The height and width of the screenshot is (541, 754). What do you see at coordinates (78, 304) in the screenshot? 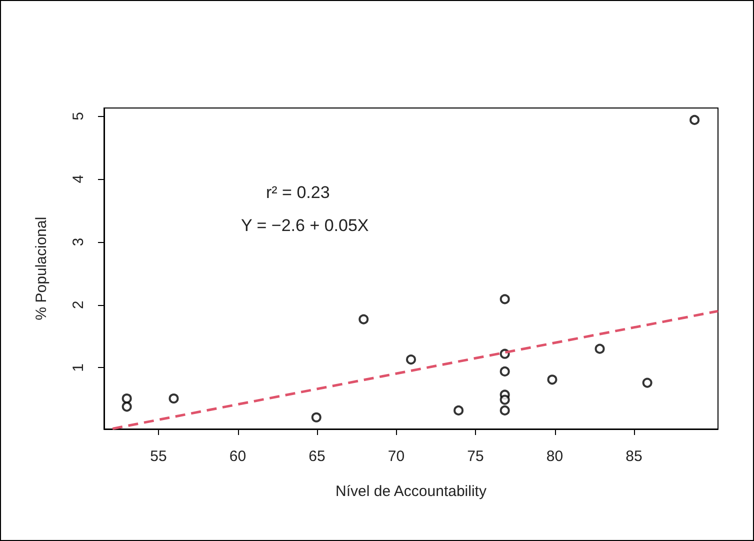
I see `y-tick-label: 2` at bounding box center [78, 304].